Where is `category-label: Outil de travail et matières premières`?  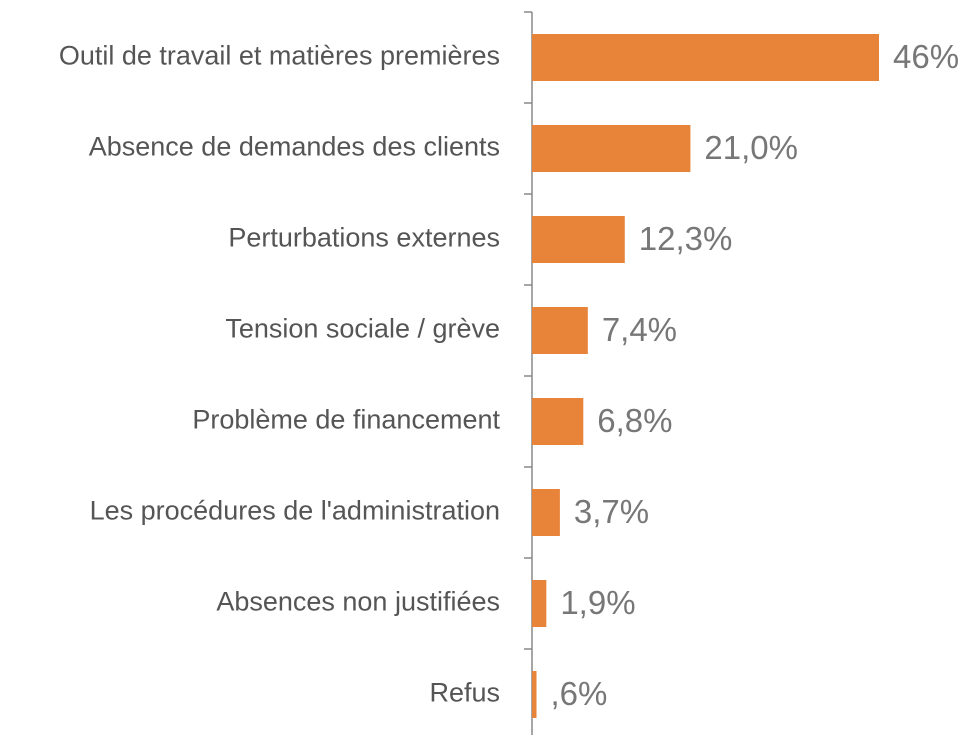 category-label: Outil de travail et matières premières is located at coordinates (279, 56).